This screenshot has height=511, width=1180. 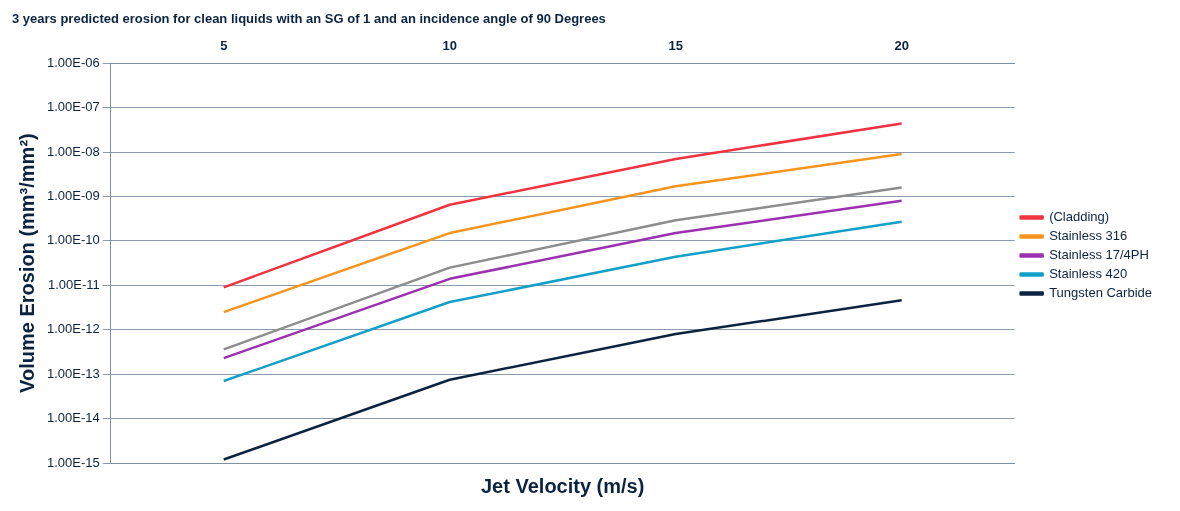 I want to click on y-tick-label: 1.00E-08, so click(x=73, y=151).